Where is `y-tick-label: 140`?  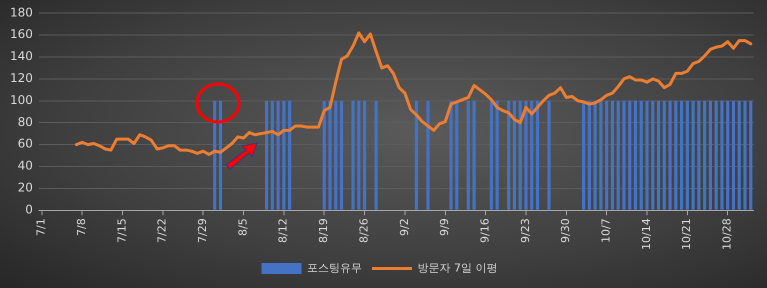
y-tick-label: 140 is located at coordinates (21, 56).